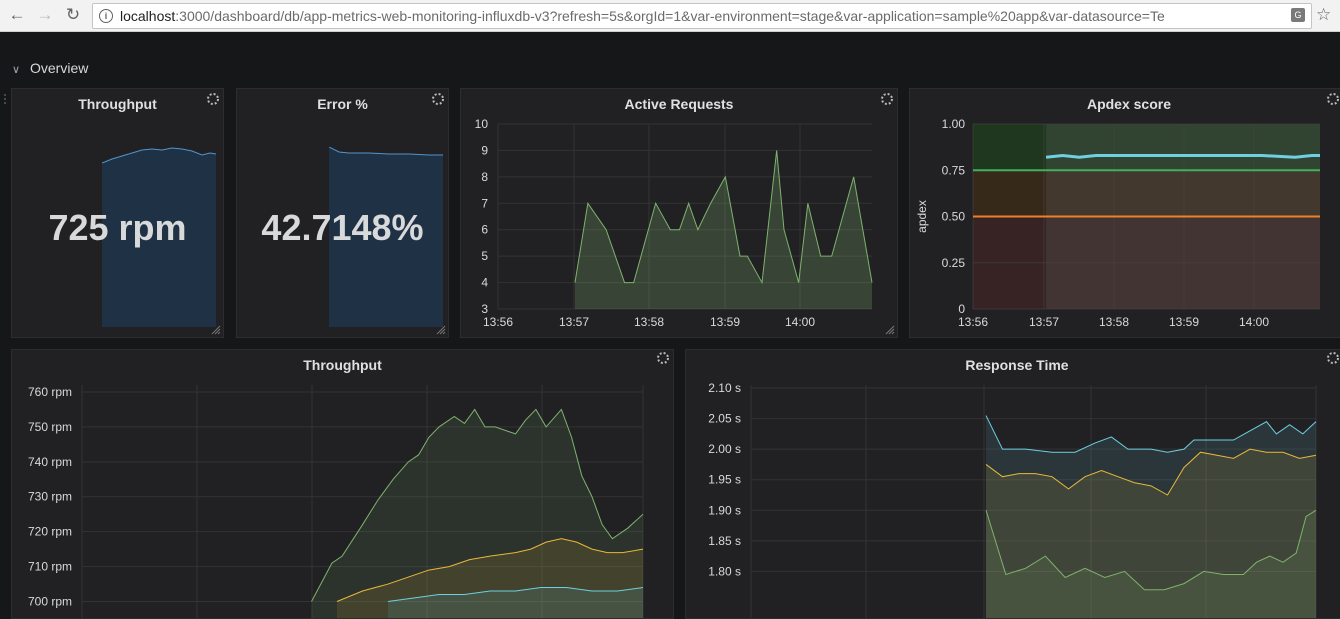 The width and height of the screenshot is (1340, 619). I want to click on y-tick-label: 720 rpm, so click(50, 532).